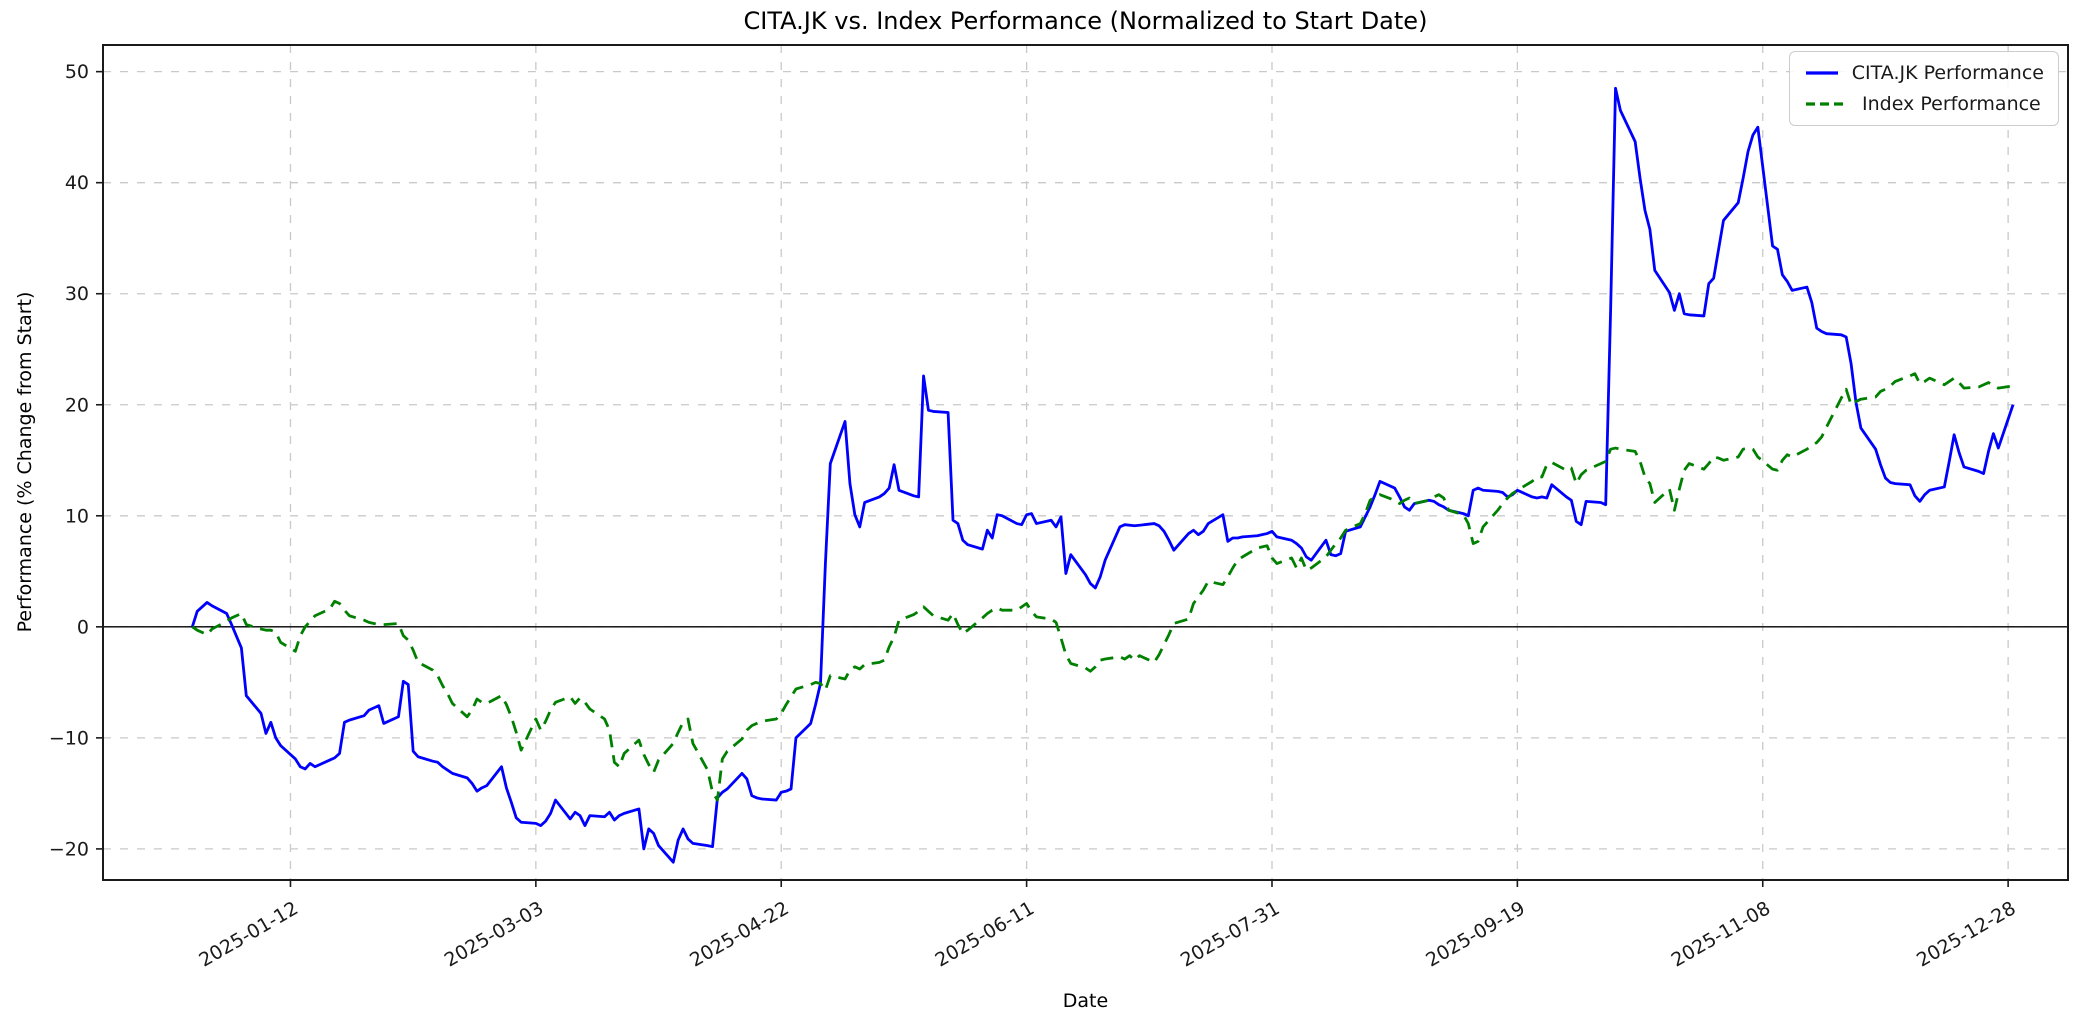 The image size is (2084, 1035). Describe the element at coordinates (739, 934) in the screenshot. I see `x-tick-label: 2025-04-22` at that location.